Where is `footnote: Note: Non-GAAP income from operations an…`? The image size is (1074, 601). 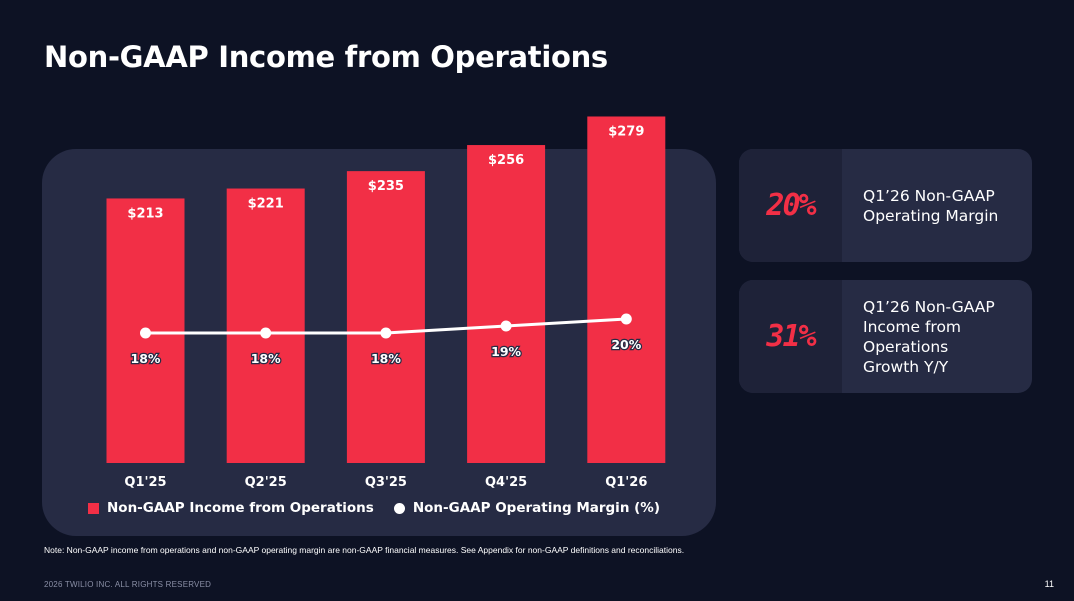
footnote: Note: Non-GAAP income from operations an… is located at coordinates (364, 550).